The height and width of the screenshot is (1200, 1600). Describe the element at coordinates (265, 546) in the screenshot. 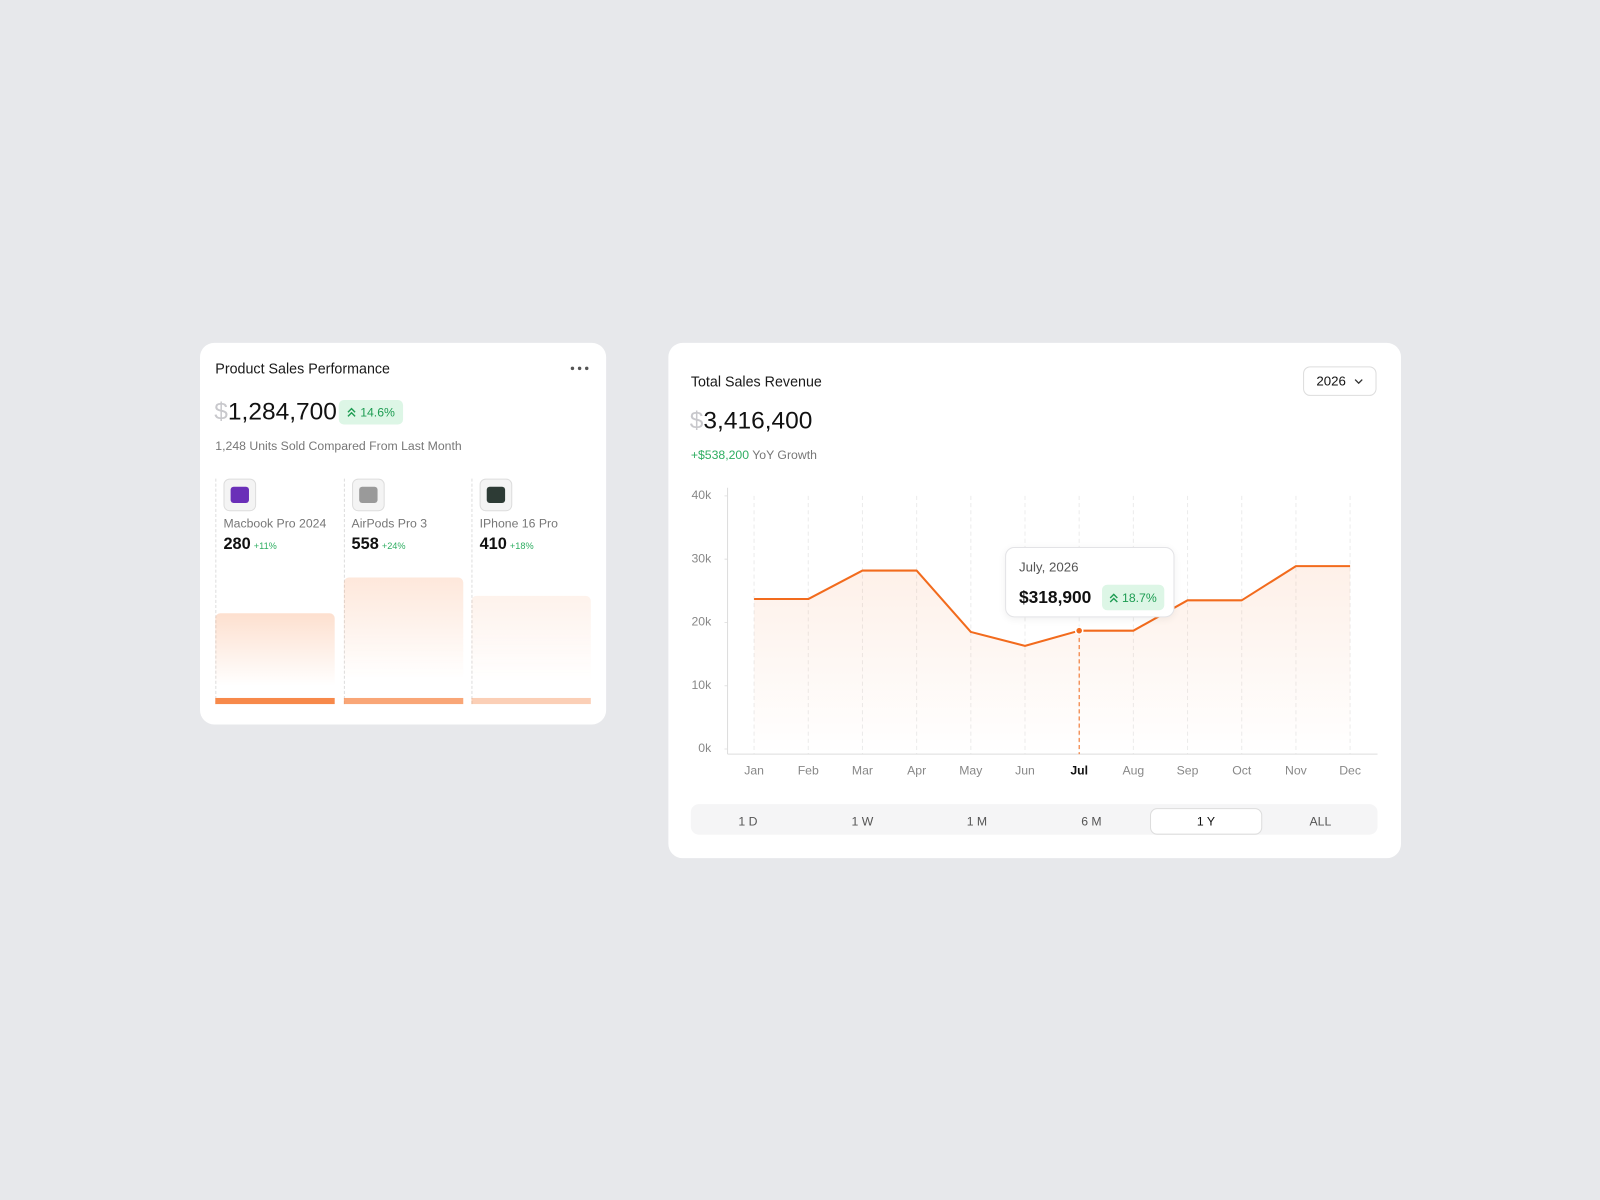

I see `units-change: +11%` at that location.